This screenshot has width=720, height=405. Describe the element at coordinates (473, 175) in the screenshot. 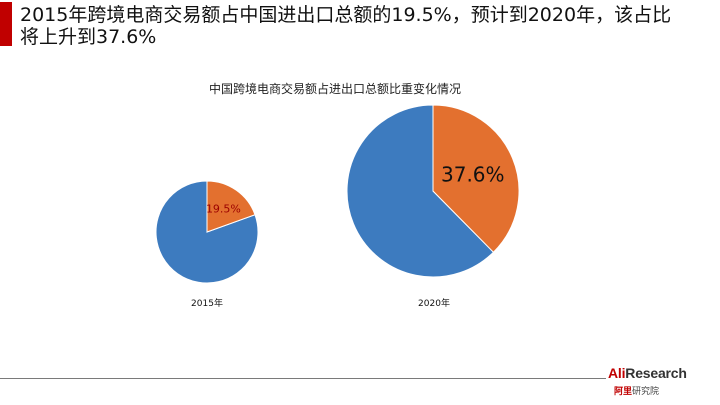

I see `pie-value-label-1: 37.6%` at that location.